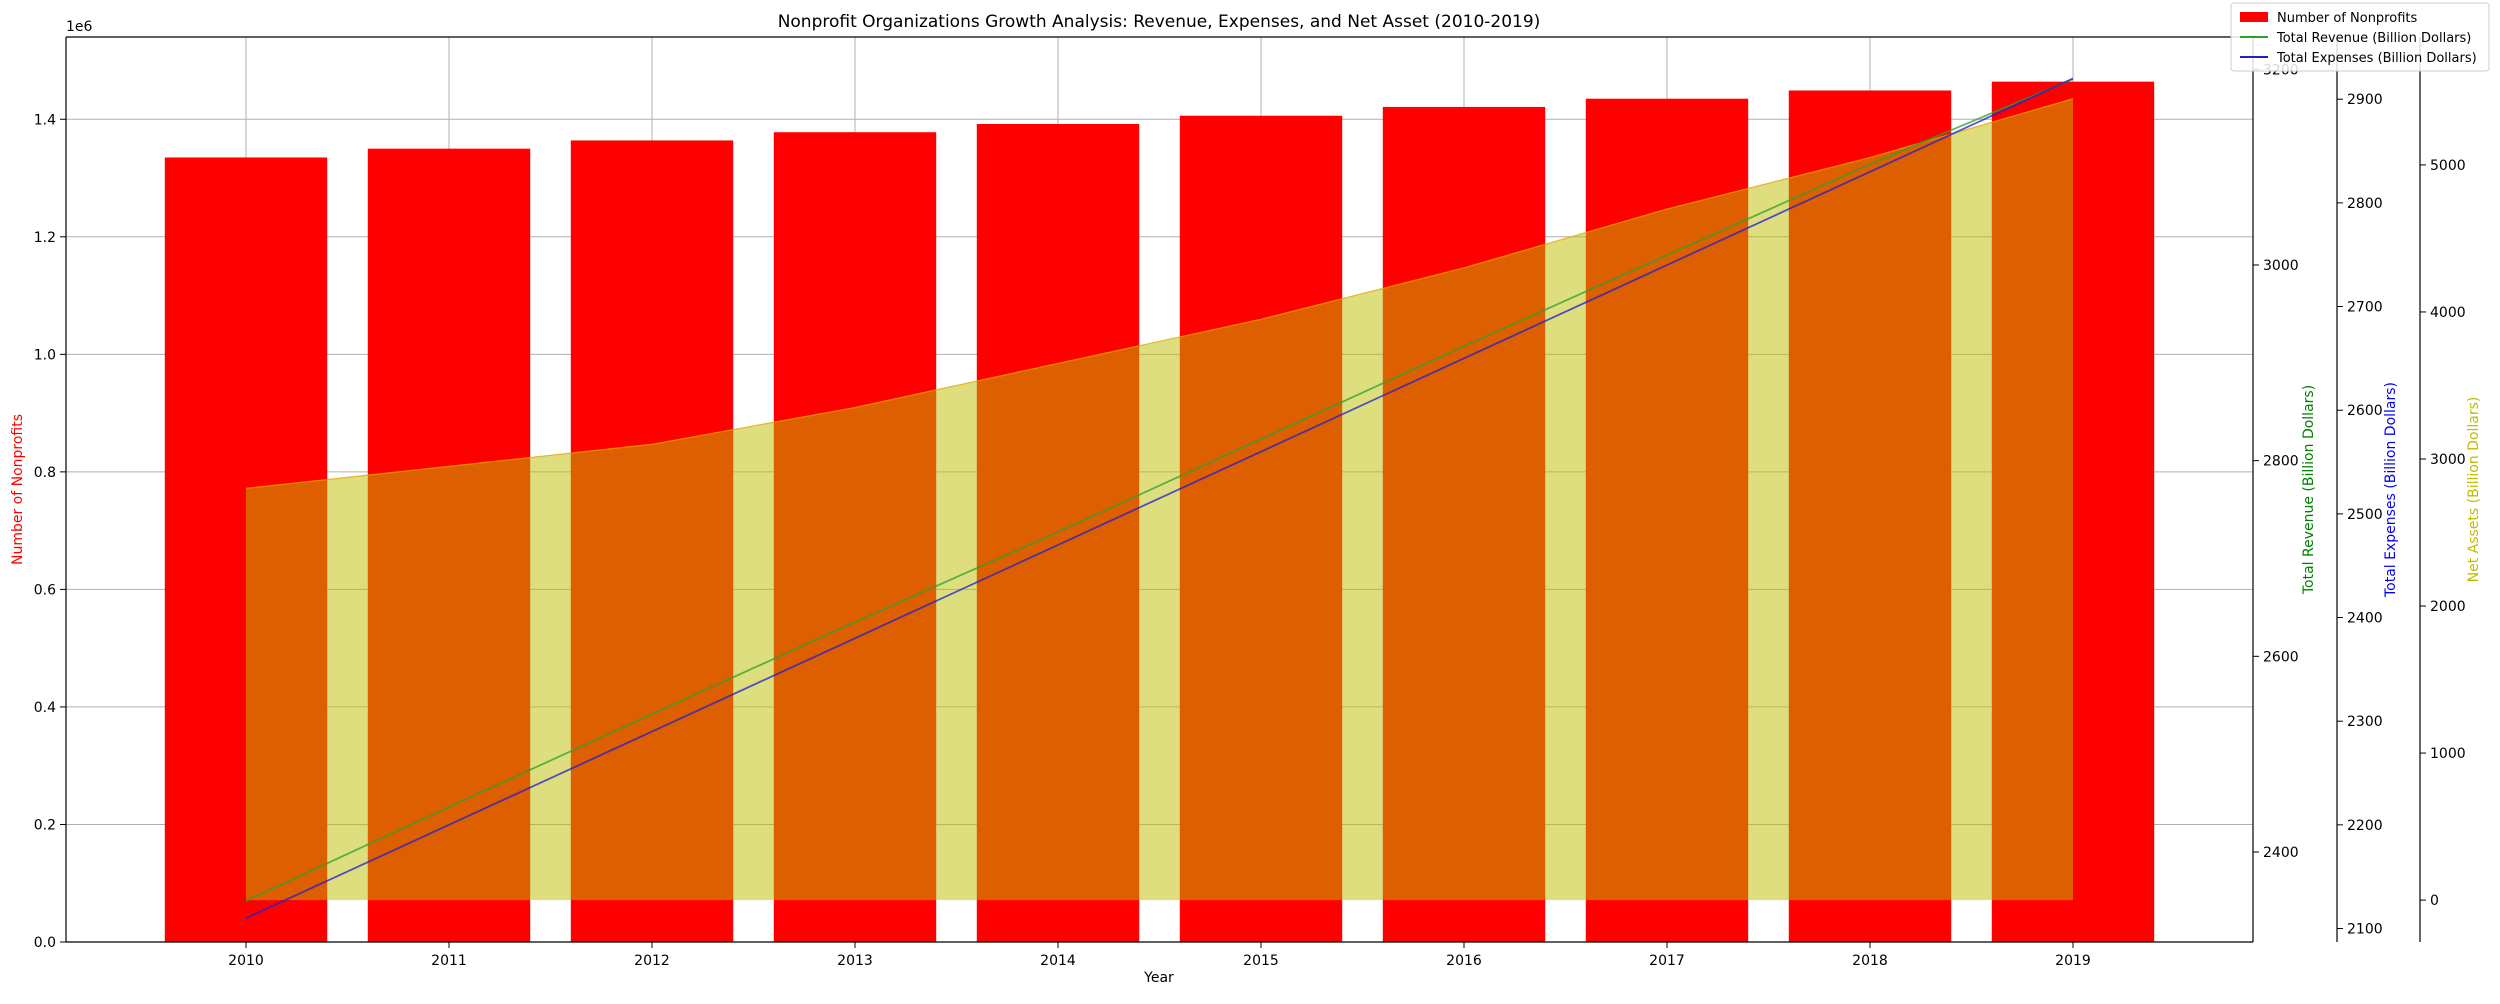 The height and width of the screenshot is (1004, 2500). What do you see at coordinates (1870, 961) in the screenshot?
I see `x-tick-label: 2018` at bounding box center [1870, 961].